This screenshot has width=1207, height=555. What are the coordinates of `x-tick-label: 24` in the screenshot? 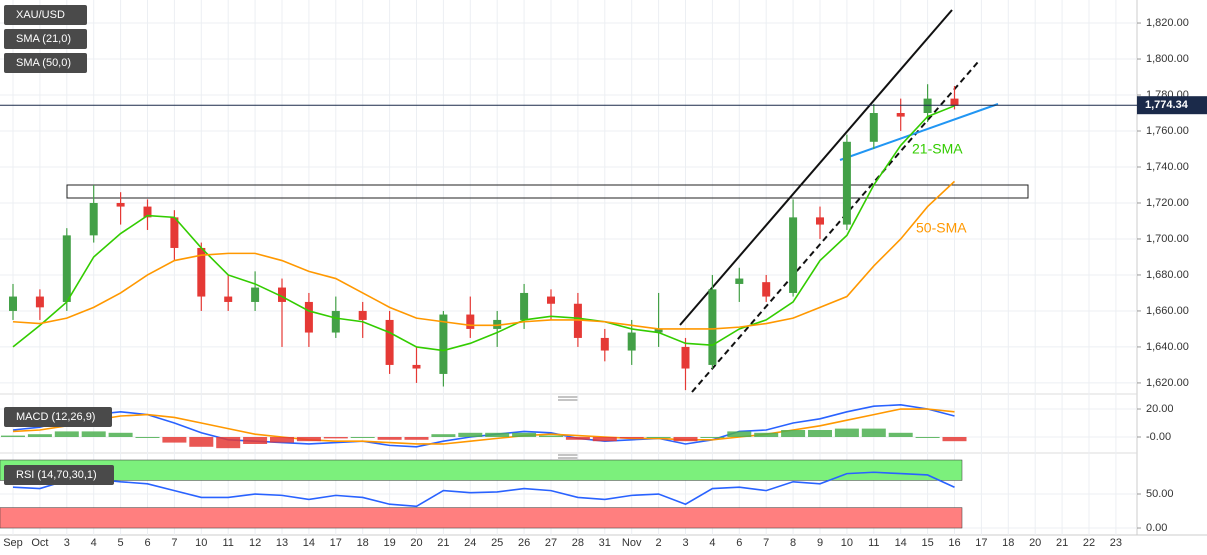 It's located at (470, 543).